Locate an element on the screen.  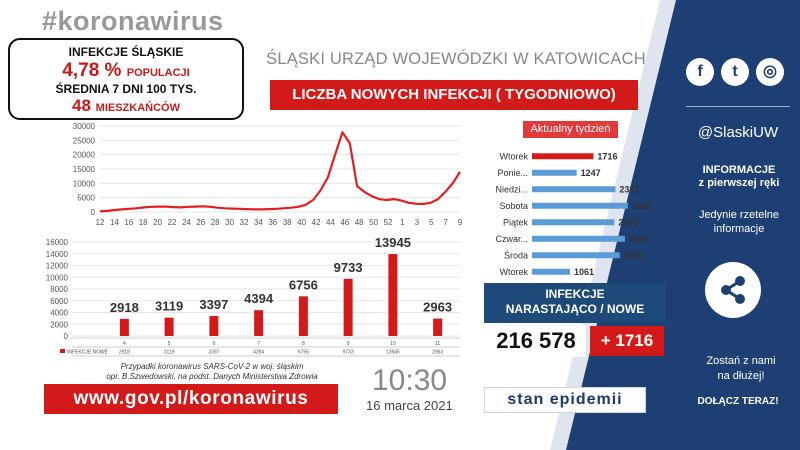
facebook-icon: f is located at coordinates (700, 72).